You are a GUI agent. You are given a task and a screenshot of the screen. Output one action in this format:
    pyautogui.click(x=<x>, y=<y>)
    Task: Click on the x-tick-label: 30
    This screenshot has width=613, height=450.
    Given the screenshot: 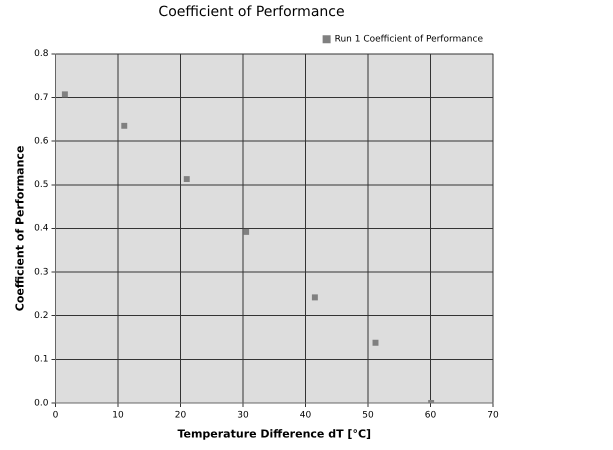 What is the action you would take?
    pyautogui.click(x=243, y=415)
    